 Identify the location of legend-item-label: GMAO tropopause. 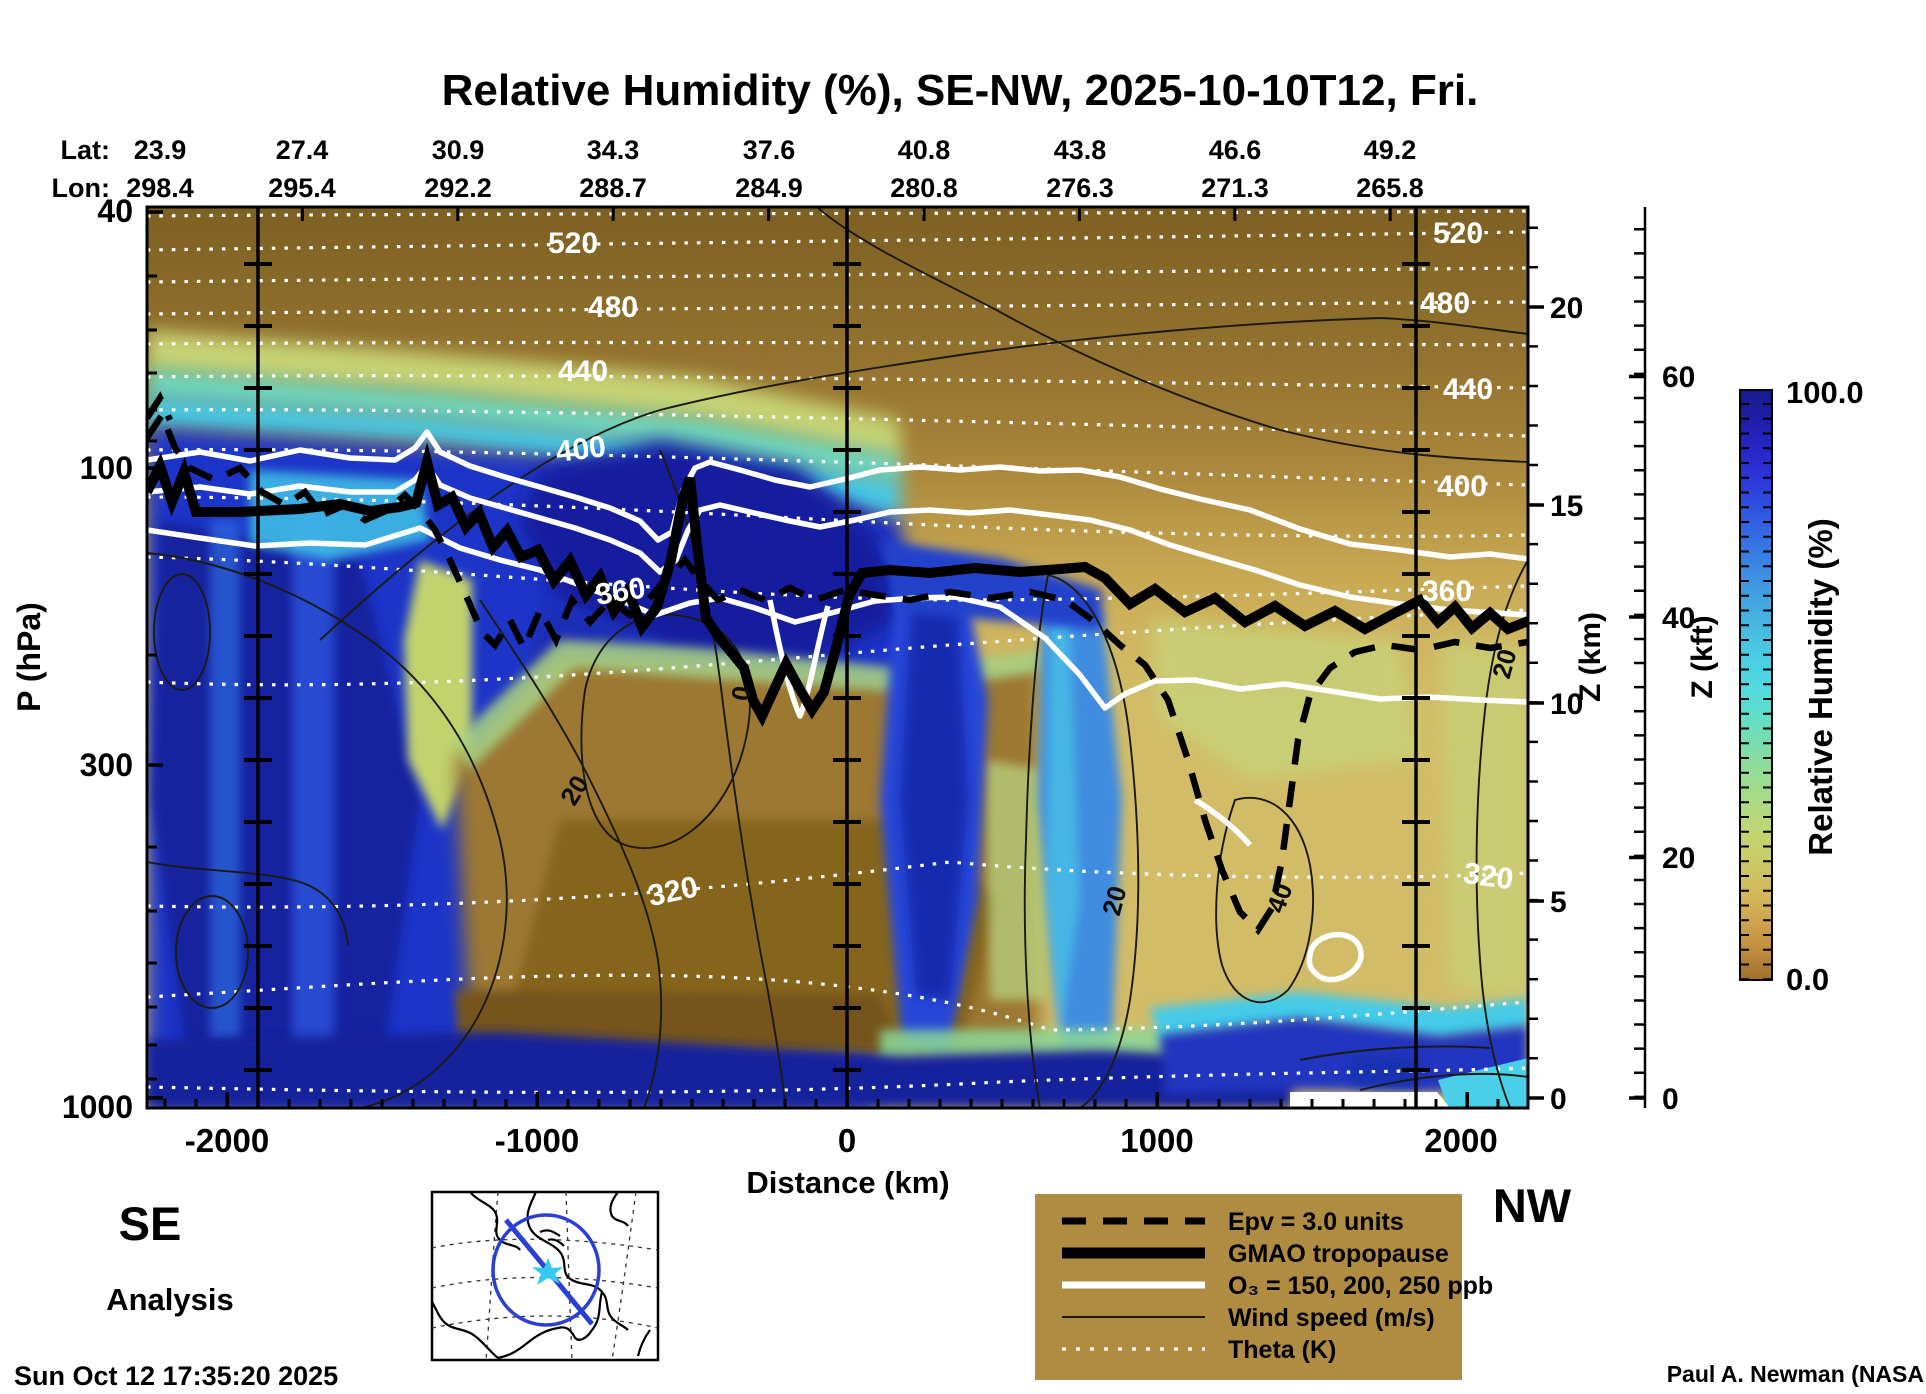
(1338, 1254).